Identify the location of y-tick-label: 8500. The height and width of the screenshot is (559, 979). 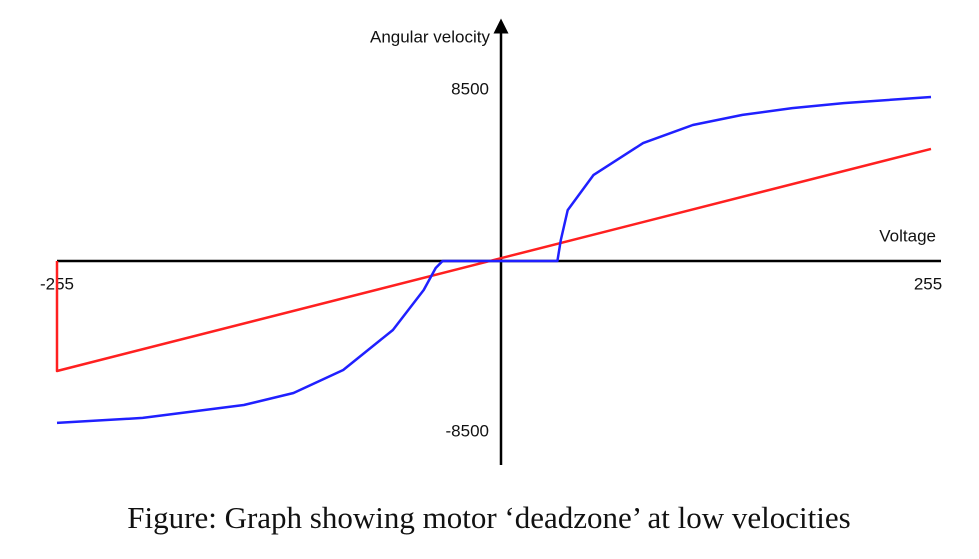
(470, 88).